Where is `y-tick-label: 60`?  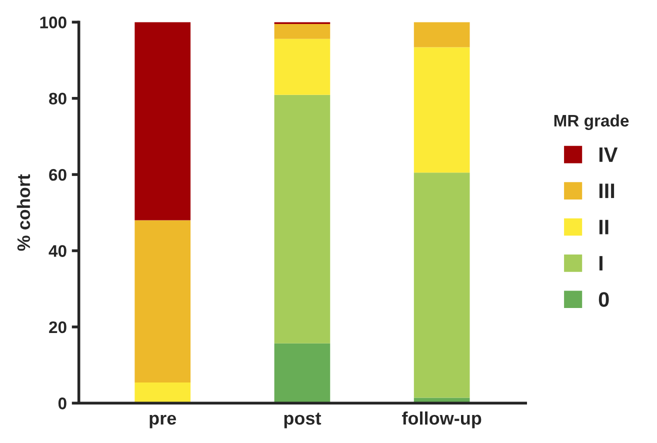
y-tick-label: 60 is located at coordinates (57, 174).